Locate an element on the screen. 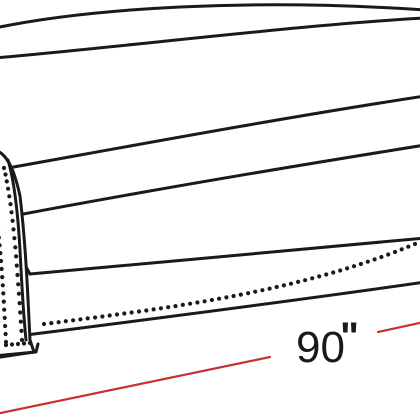 This screenshot has height=420, width=420. dimension-line-right is located at coordinates (398, 327).